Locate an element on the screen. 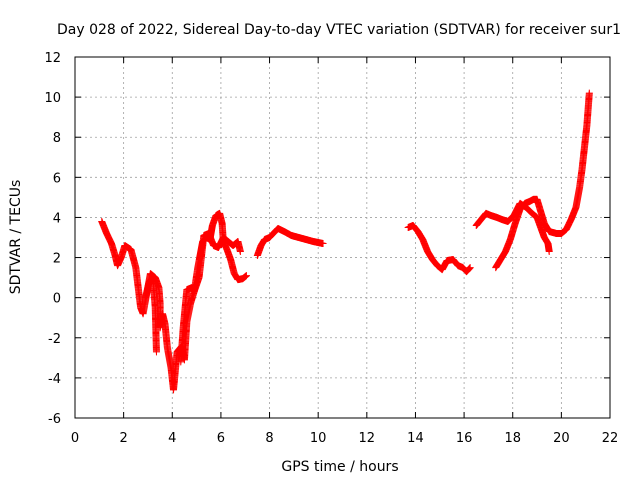 Image resolution: width=640 pixels, height=480 pixels. x-tick-label: 2 is located at coordinates (123, 438).